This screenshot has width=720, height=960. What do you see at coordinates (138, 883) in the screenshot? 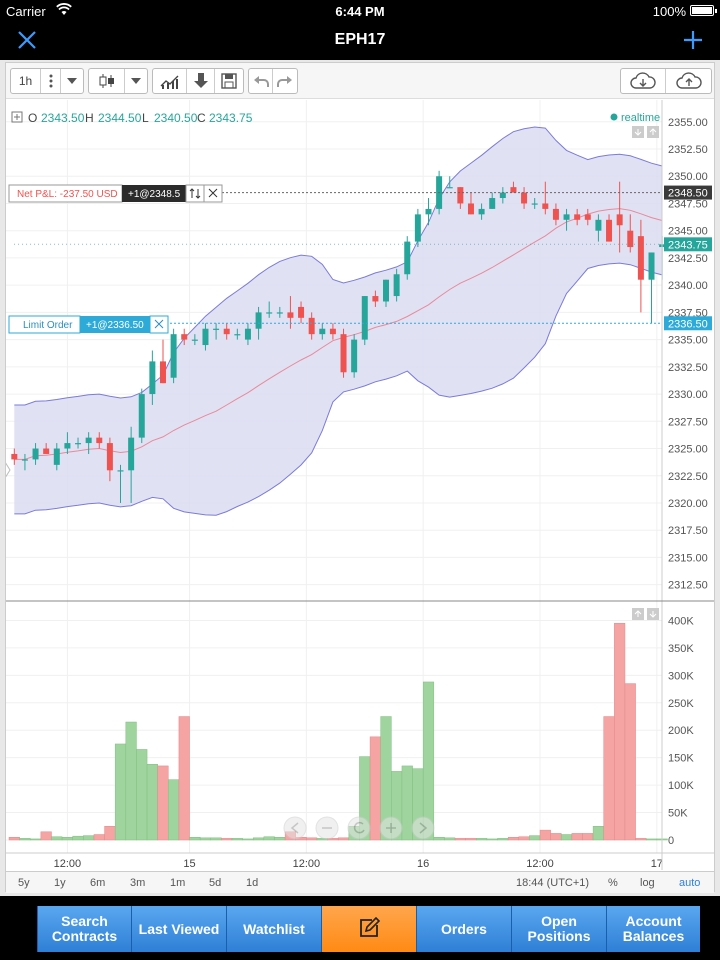
I see `range-3m: 3m` at bounding box center [138, 883].